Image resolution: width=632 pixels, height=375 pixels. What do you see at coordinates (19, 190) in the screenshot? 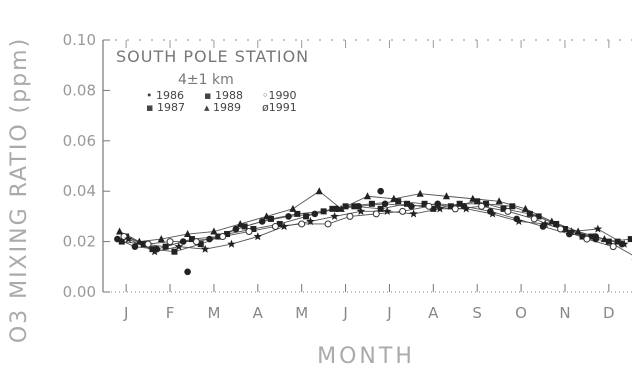
I see `y-axis-label: O3 MIXING RATIO (ppm)` at bounding box center [19, 190].